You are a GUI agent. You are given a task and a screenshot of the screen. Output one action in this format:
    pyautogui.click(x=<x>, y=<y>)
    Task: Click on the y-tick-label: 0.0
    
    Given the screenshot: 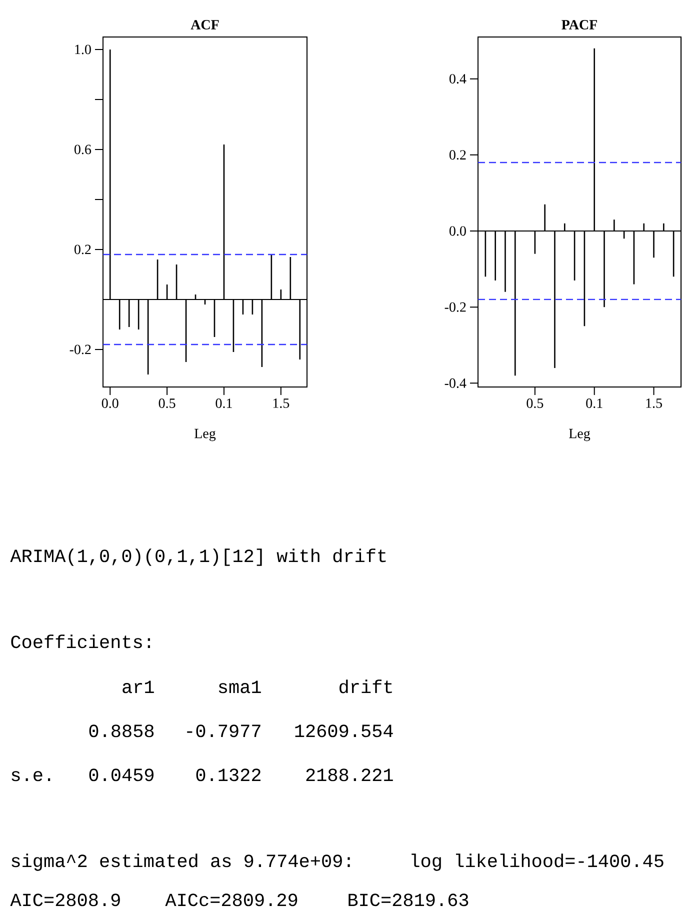 What is the action you would take?
    pyautogui.click(x=458, y=231)
    